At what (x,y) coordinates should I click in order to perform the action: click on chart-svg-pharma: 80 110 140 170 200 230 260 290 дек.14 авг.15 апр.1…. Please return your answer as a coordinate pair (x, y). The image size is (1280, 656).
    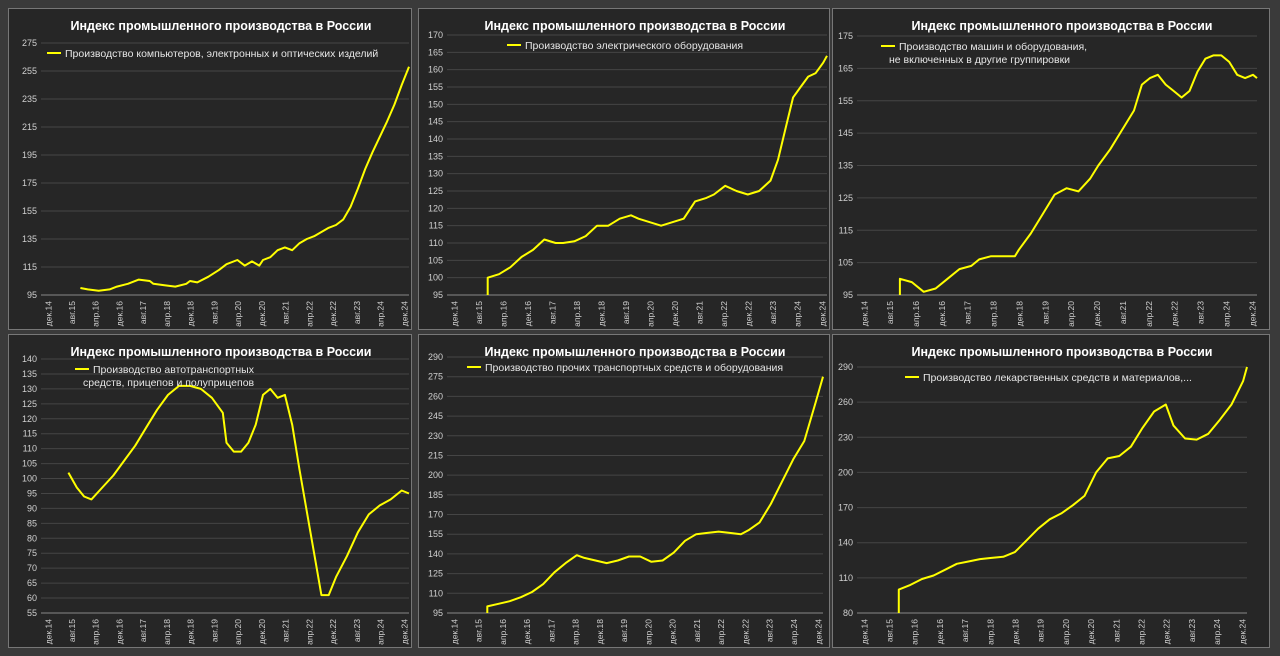
    Looking at the image, I should click on (1043, 495).